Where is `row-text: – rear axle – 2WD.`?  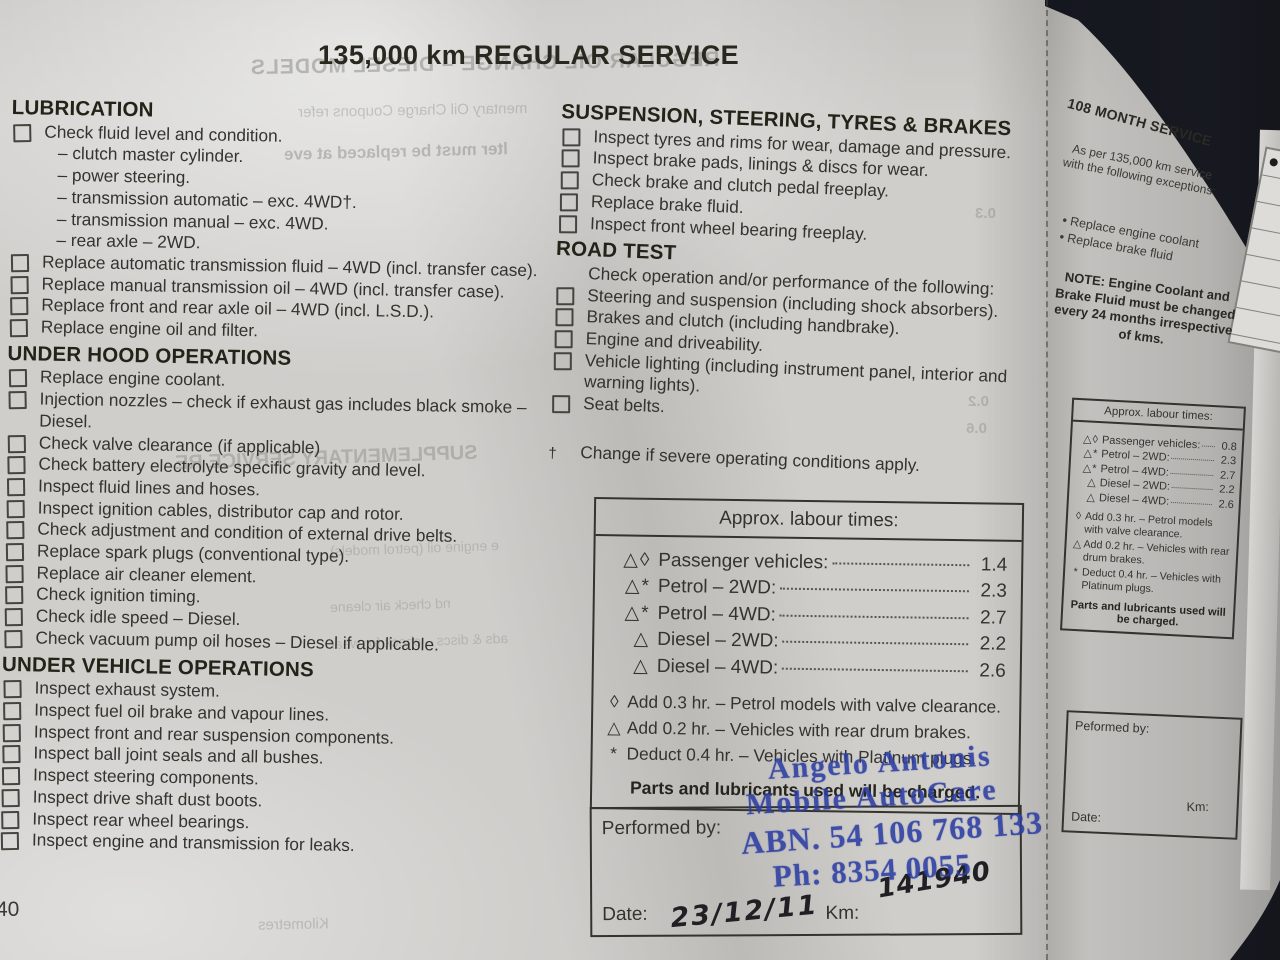 row-text: – rear axle – 2WD. is located at coordinates (128, 241).